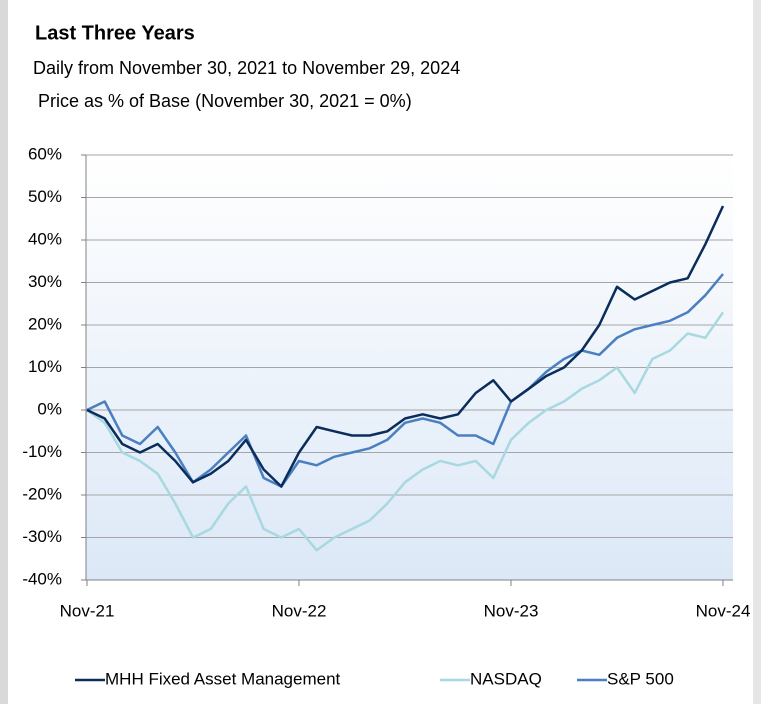  Describe the element at coordinates (45, 153) in the screenshot. I see `y-tick-label: 60%` at that location.